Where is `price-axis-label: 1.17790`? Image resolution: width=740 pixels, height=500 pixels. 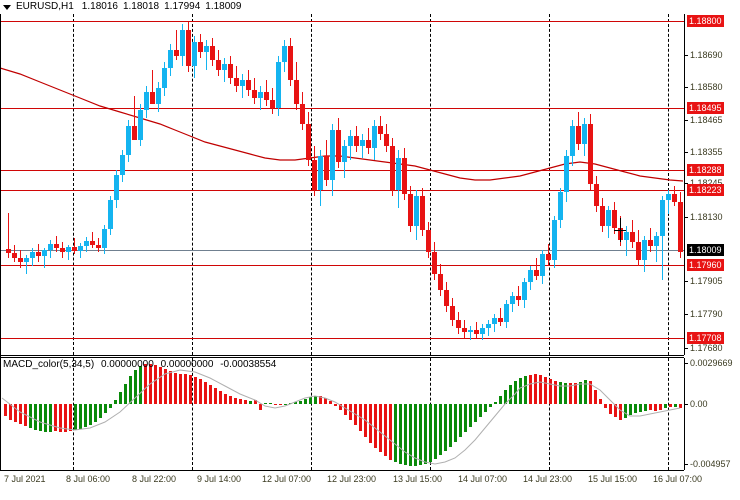 price-axis-label: 1.17790 is located at coordinates (706, 314).